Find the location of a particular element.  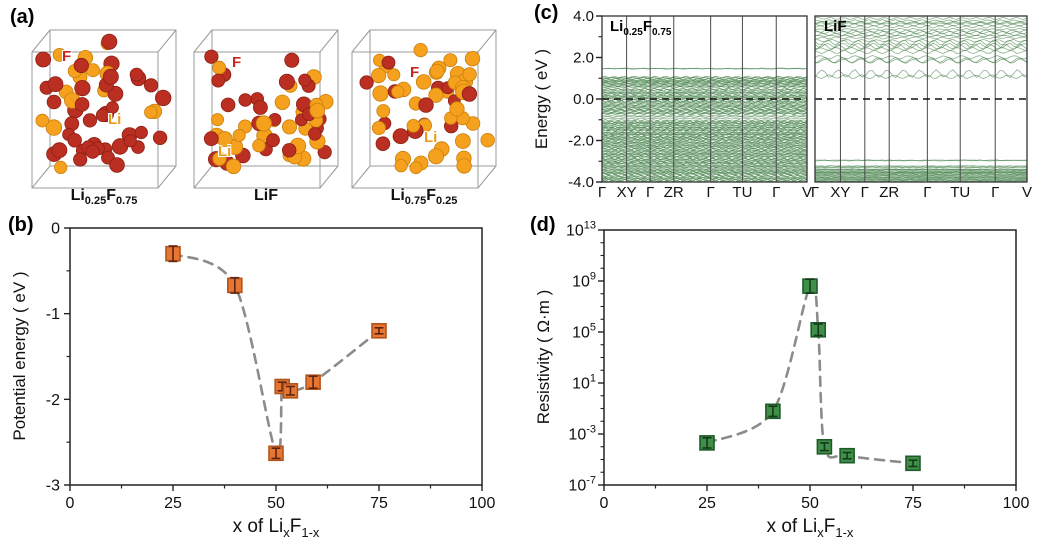

band-frame is located at coordinates (921, 99).